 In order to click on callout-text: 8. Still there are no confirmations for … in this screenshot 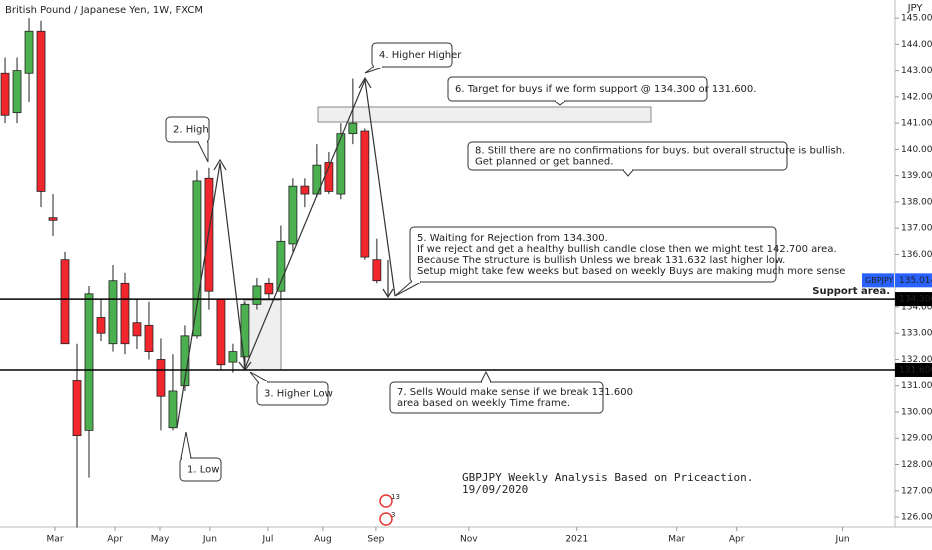, I will do `click(660, 151)`.